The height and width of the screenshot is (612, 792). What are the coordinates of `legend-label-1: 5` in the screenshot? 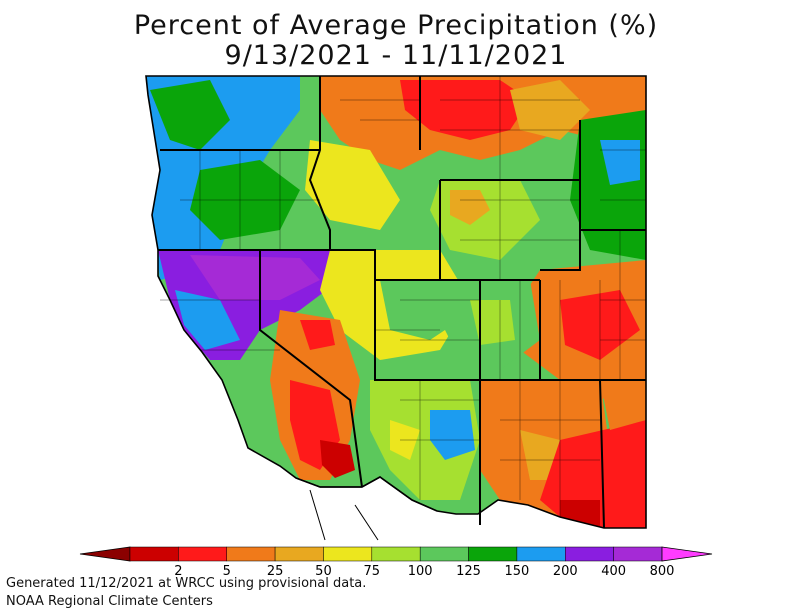 It's located at (227, 571).